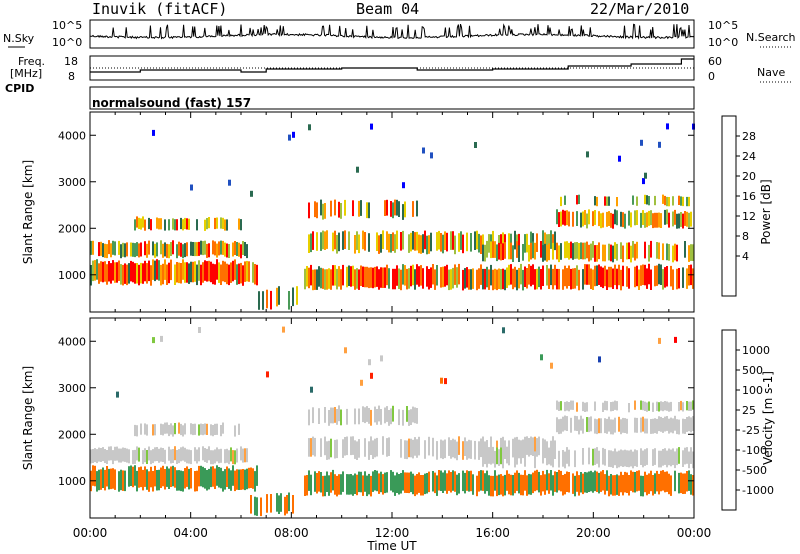 This screenshot has height=554, width=800. What do you see at coordinates (752, 370) in the screenshot?
I see `colorbar-tick-label: 500` at bounding box center [752, 370].